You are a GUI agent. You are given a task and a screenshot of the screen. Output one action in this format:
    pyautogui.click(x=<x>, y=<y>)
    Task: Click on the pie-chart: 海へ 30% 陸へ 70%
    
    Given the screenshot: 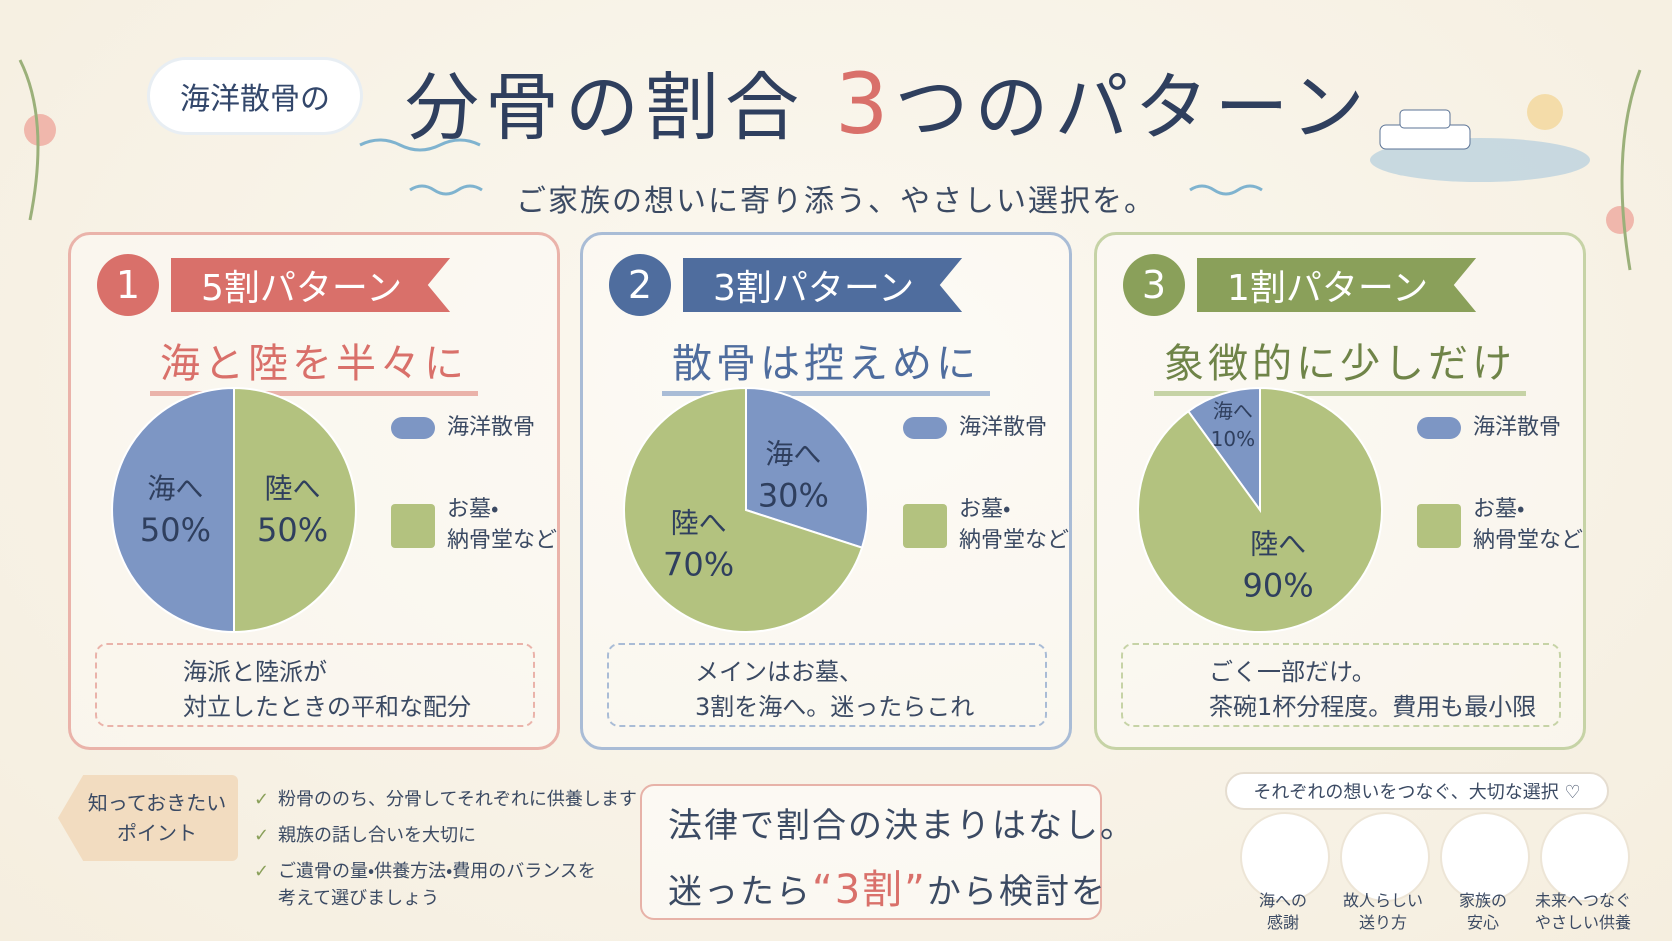 What is the action you would take?
    pyautogui.click(x=746, y=509)
    